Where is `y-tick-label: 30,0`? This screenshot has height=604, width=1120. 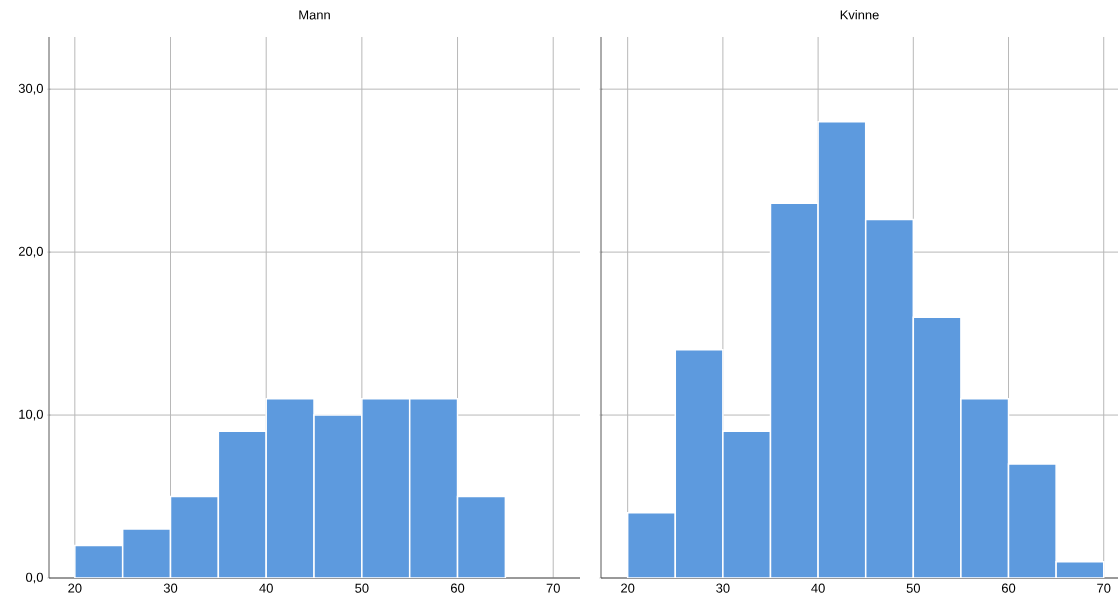 y-tick-label: 30,0 is located at coordinates (30, 89).